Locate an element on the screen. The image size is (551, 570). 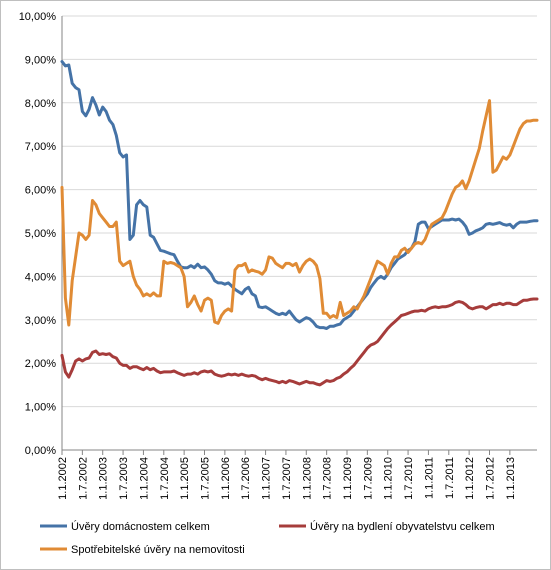
x-tick-label: 1.7.2007 is located at coordinates (287, 478).